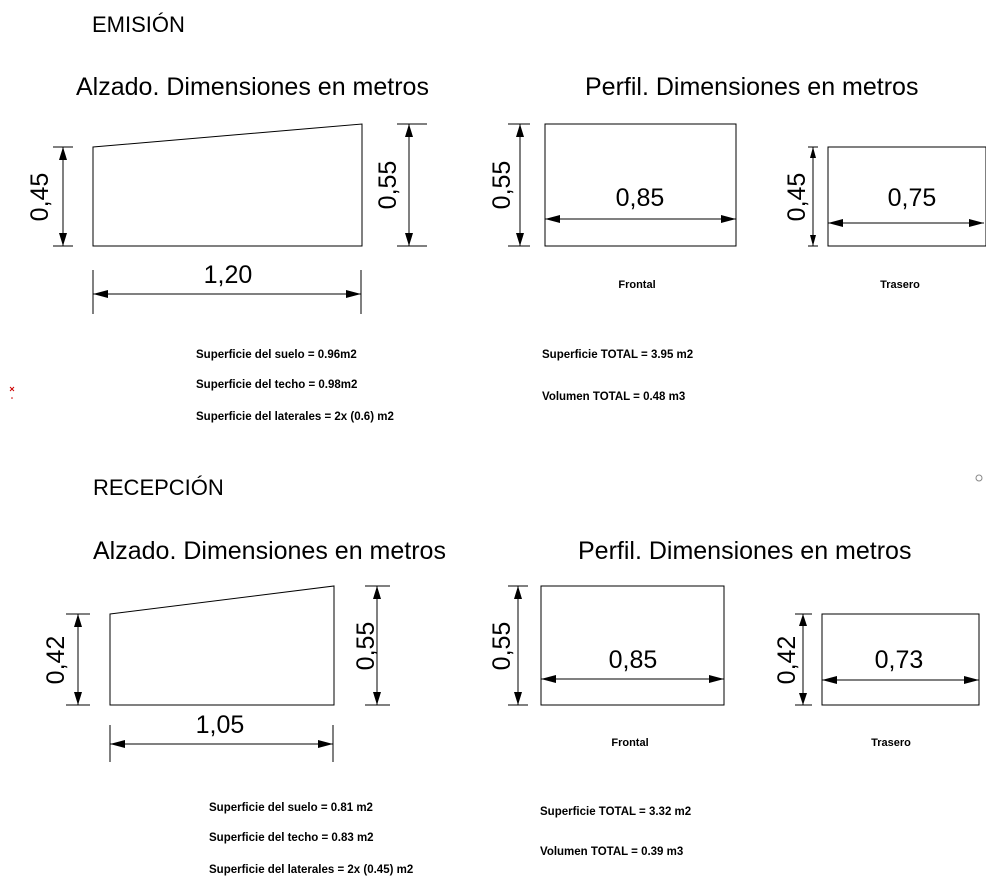 The height and width of the screenshot is (881, 986). I want to click on height-left-label-emision: 0,45, so click(40, 197).